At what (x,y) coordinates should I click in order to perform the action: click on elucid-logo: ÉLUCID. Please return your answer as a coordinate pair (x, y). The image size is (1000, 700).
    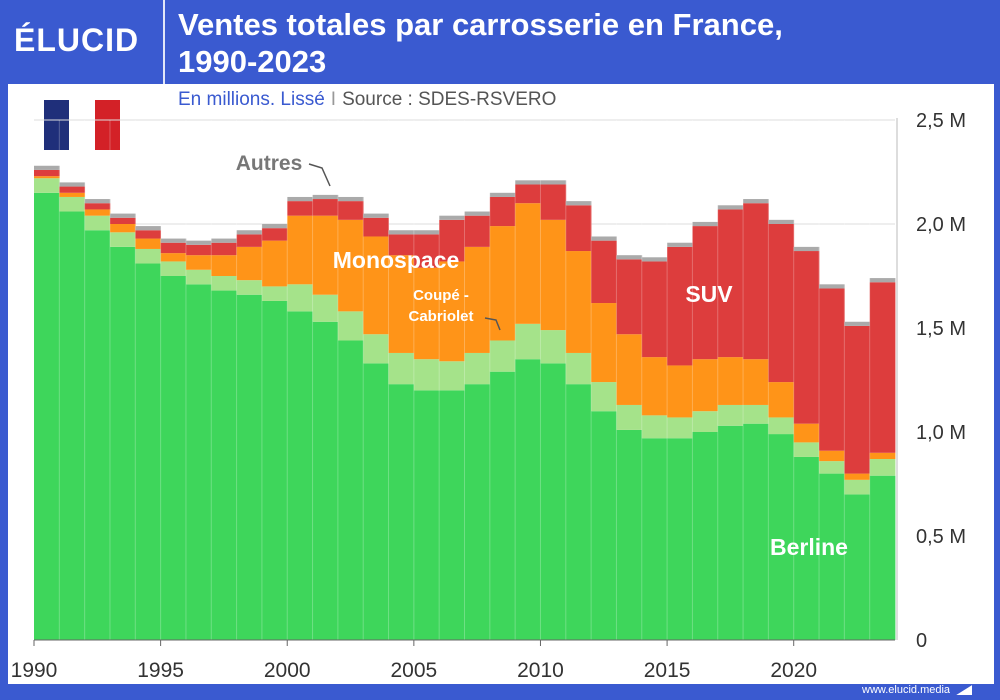
    Looking at the image, I should click on (77, 40).